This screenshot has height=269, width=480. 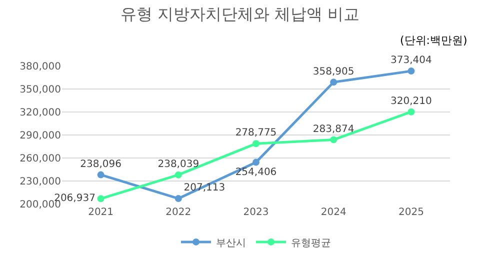 I want to click on chart-title: 유형 지방자치단체와 체납액 비교, so click(x=240, y=14).